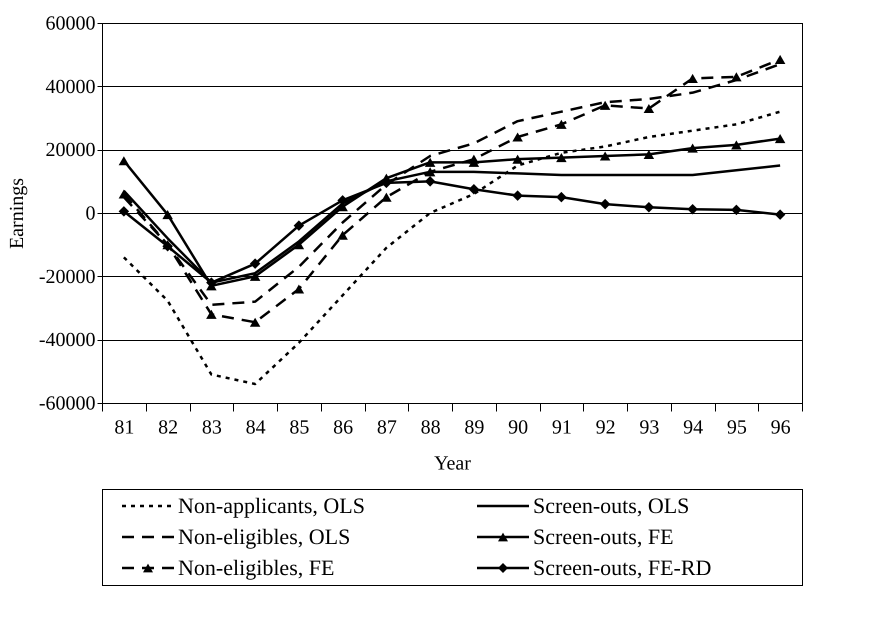 This screenshot has width=891, height=636. What do you see at coordinates (299, 427) in the screenshot?
I see `x-tick-label: 85` at bounding box center [299, 427].